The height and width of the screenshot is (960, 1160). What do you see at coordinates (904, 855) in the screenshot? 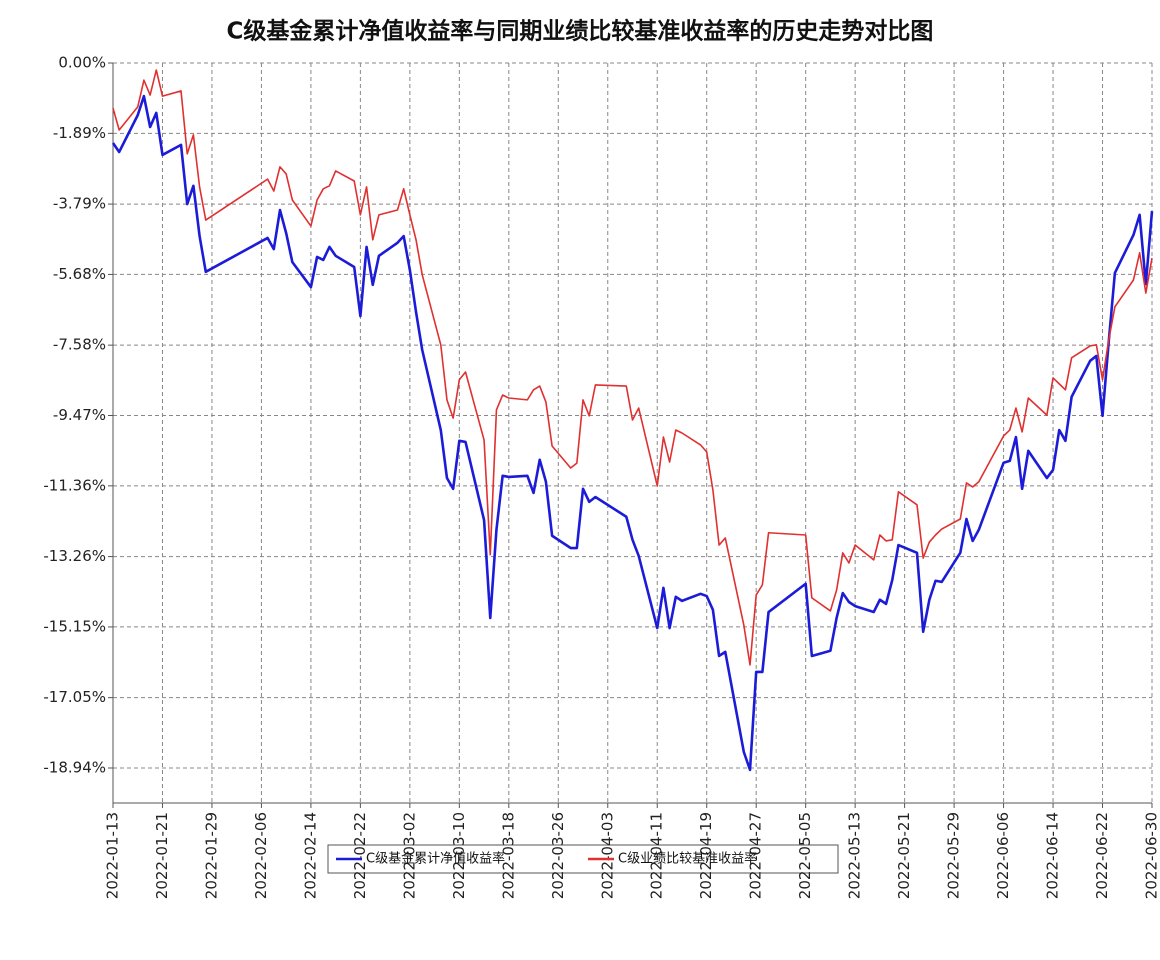
I see `x-tick-label: 2022-05-21` at bounding box center [904, 855].